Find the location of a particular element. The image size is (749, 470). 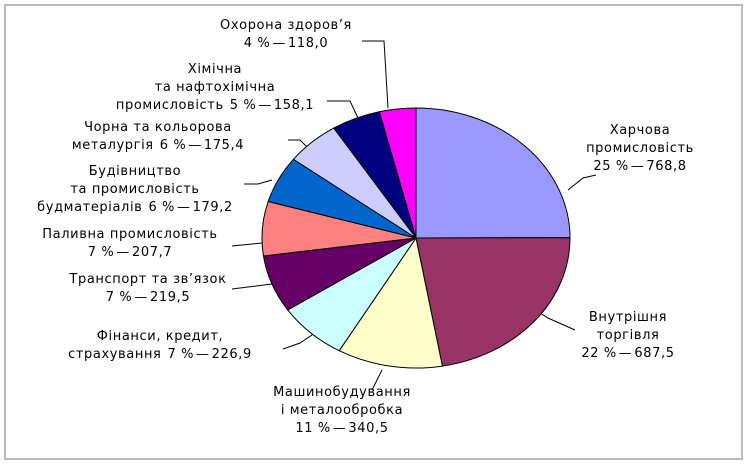

slice-number: 22 % —687,5 is located at coordinates (627, 353).